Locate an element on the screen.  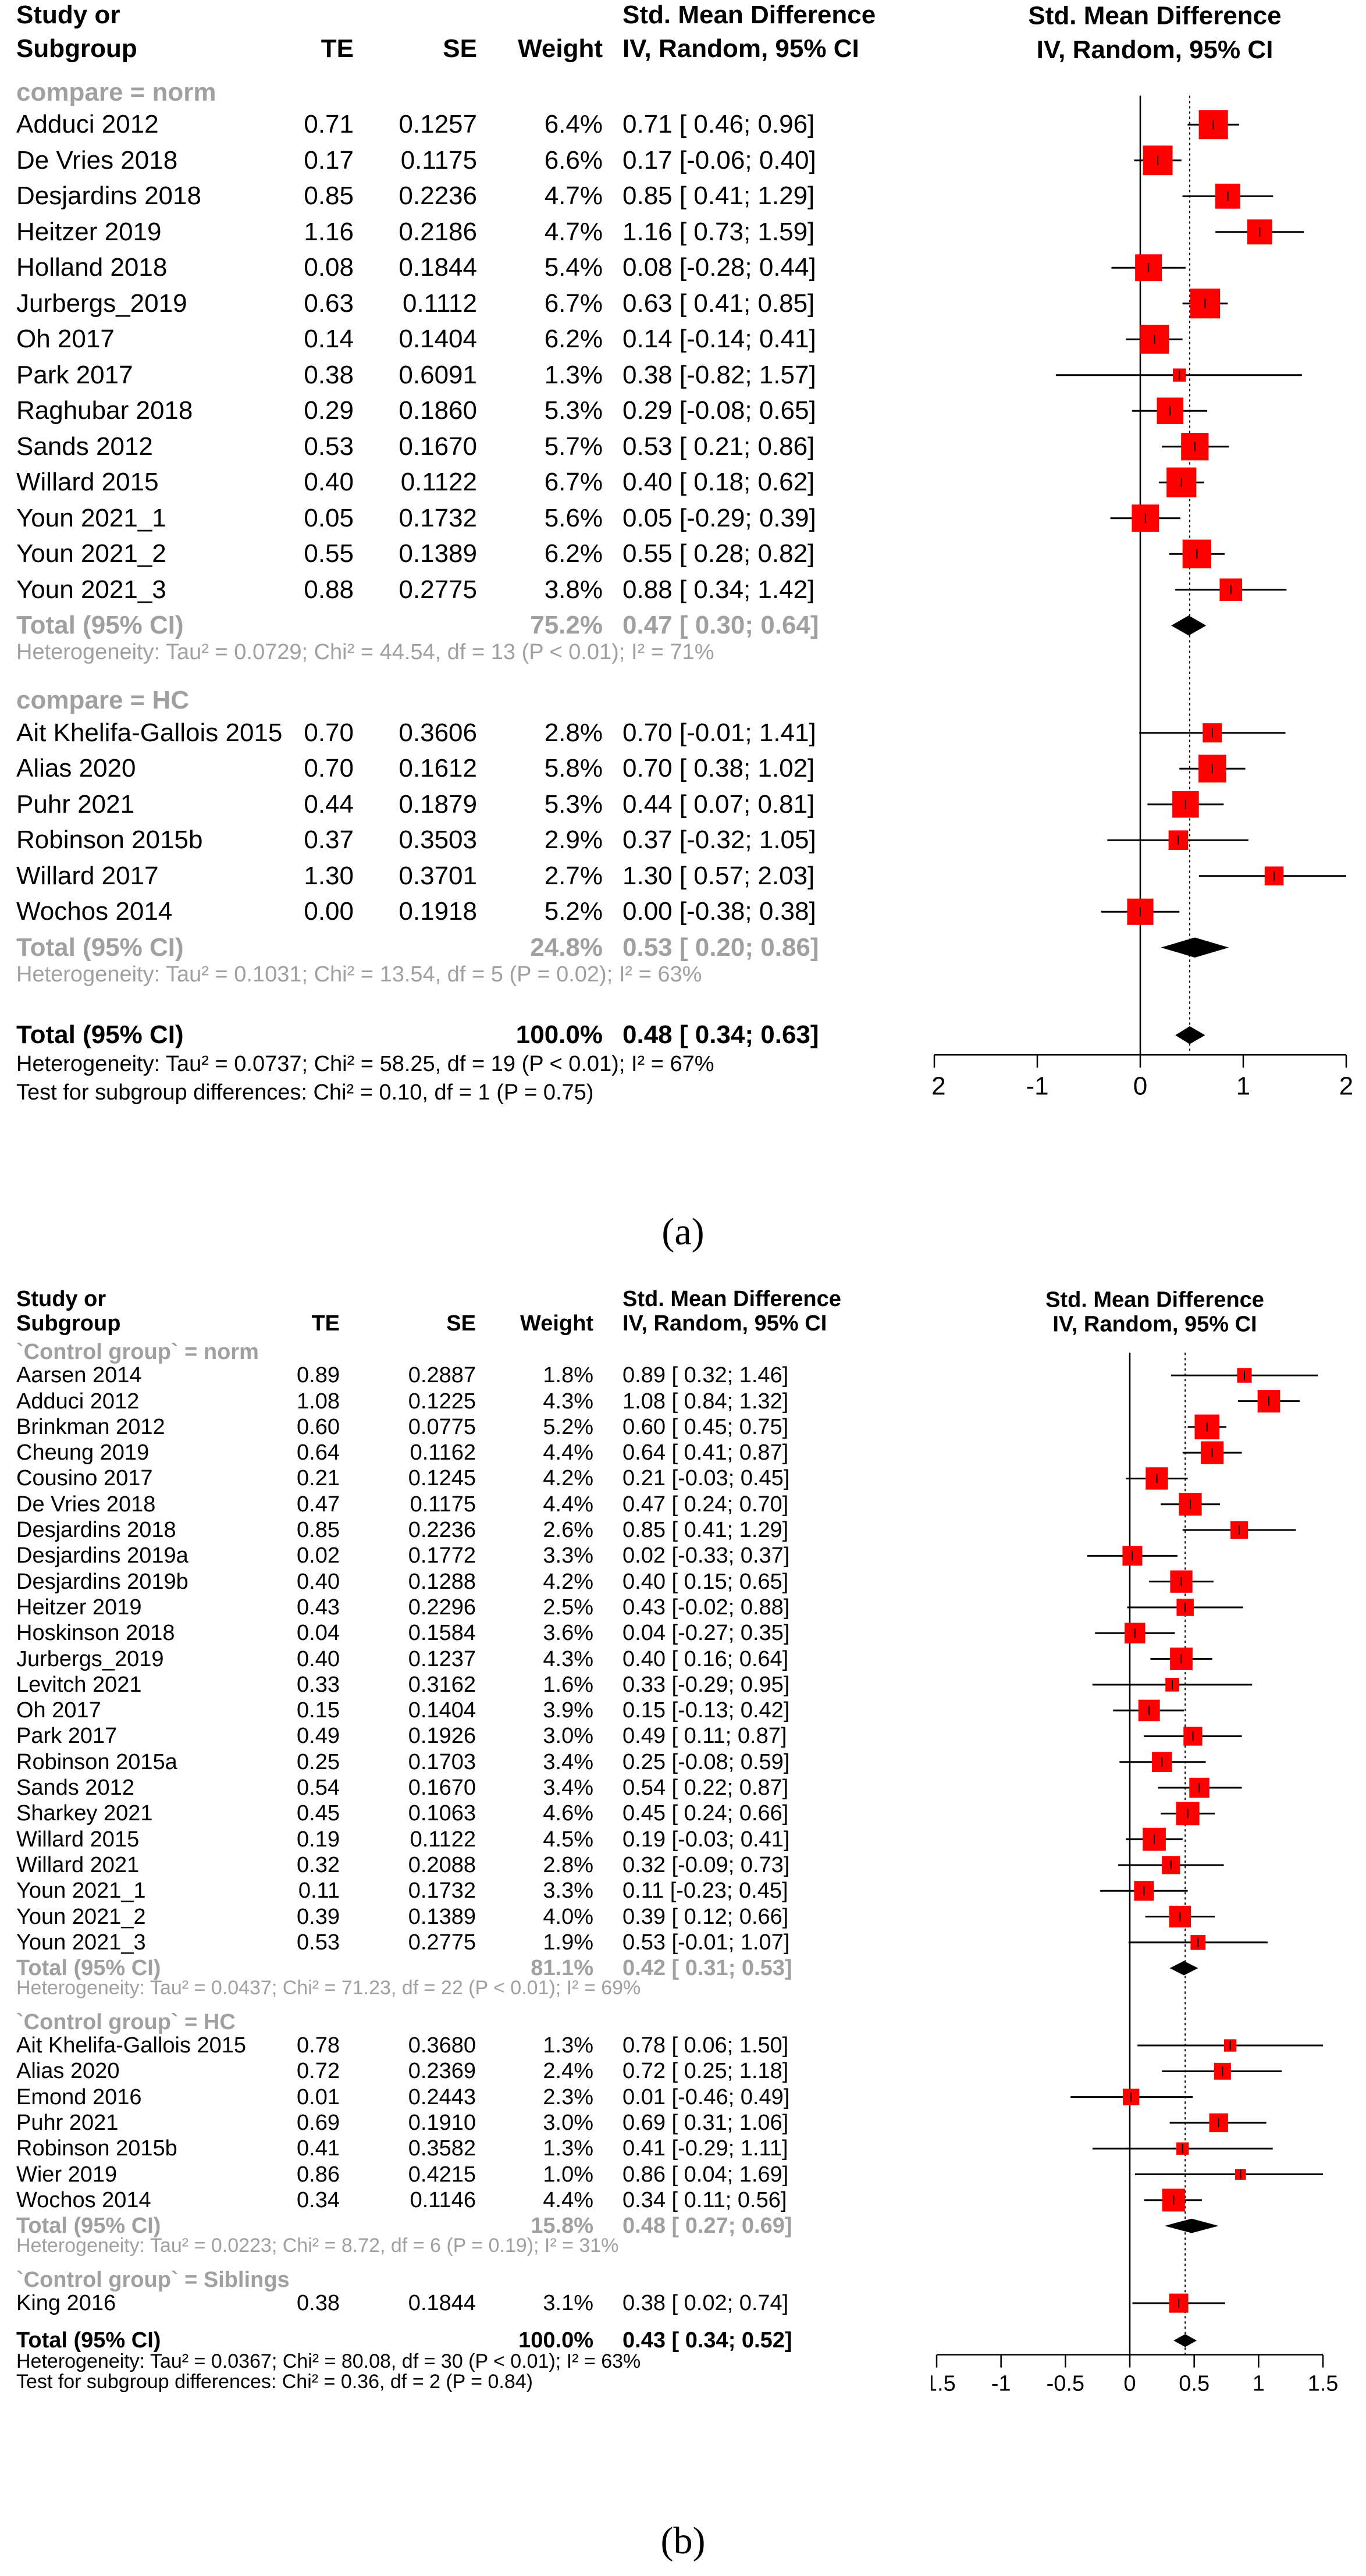
study-te: 0.32 is located at coordinates (318, 1865).